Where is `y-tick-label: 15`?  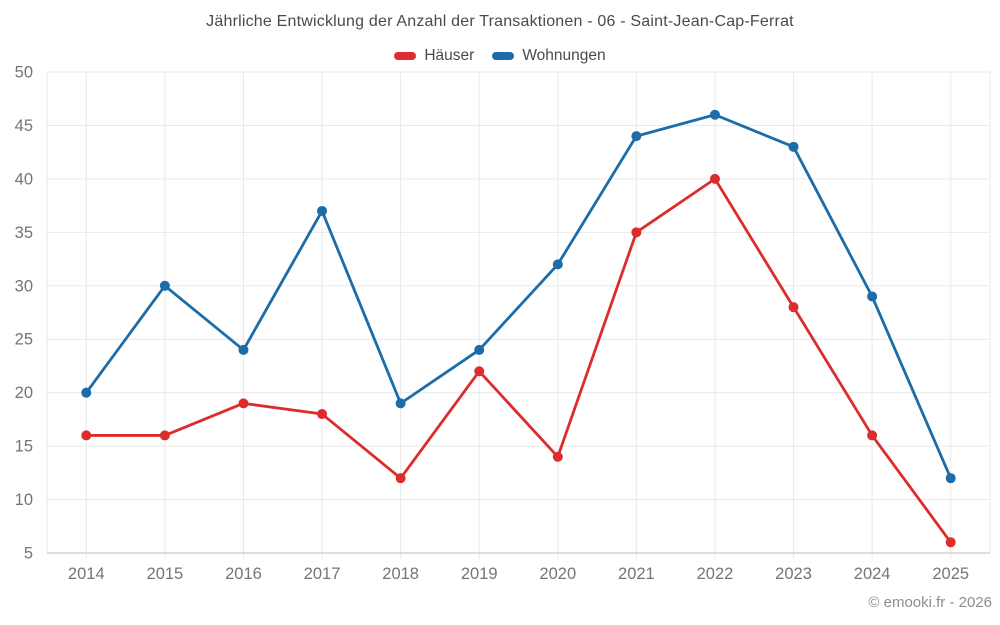 y-tick-label: 15 is located at coordinates (24, 447).